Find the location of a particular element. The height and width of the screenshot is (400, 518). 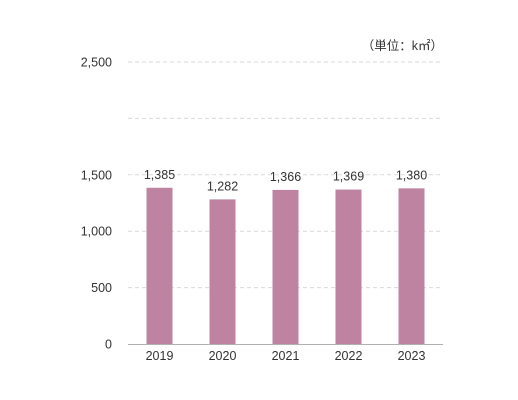

x-tick-label: 2021 is located at coordinates (286, 356).